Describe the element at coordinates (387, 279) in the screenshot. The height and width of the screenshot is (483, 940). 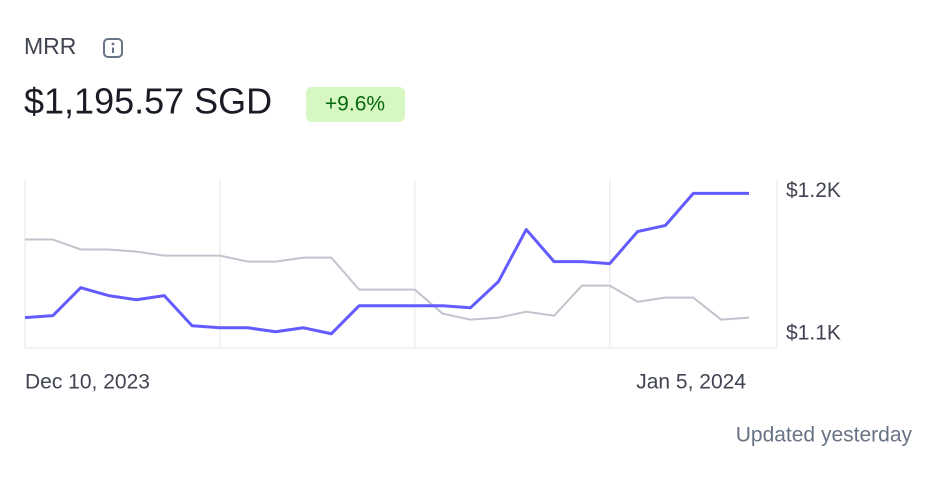
I see `series-line` at that location.